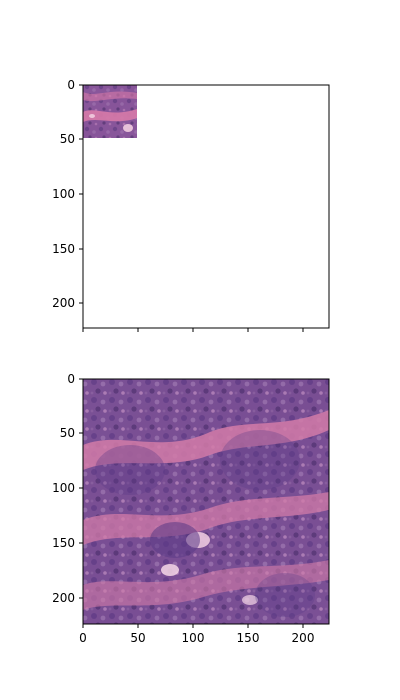 This screenshot has width=400, height=700. I want to click on bottom-x-tick-50: 50, so click(137, 638).